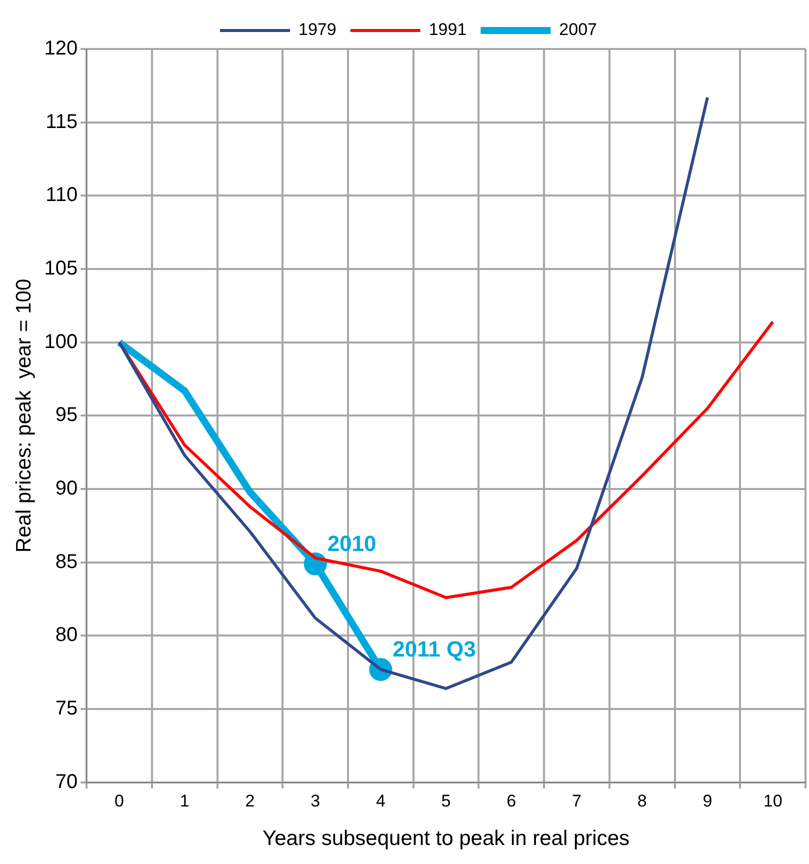 The image size is (809, 864). What do you see at coordinates (511, 800) in the screenshot?
I see `x-tick-label: 6` at bounding box center [511, 800].